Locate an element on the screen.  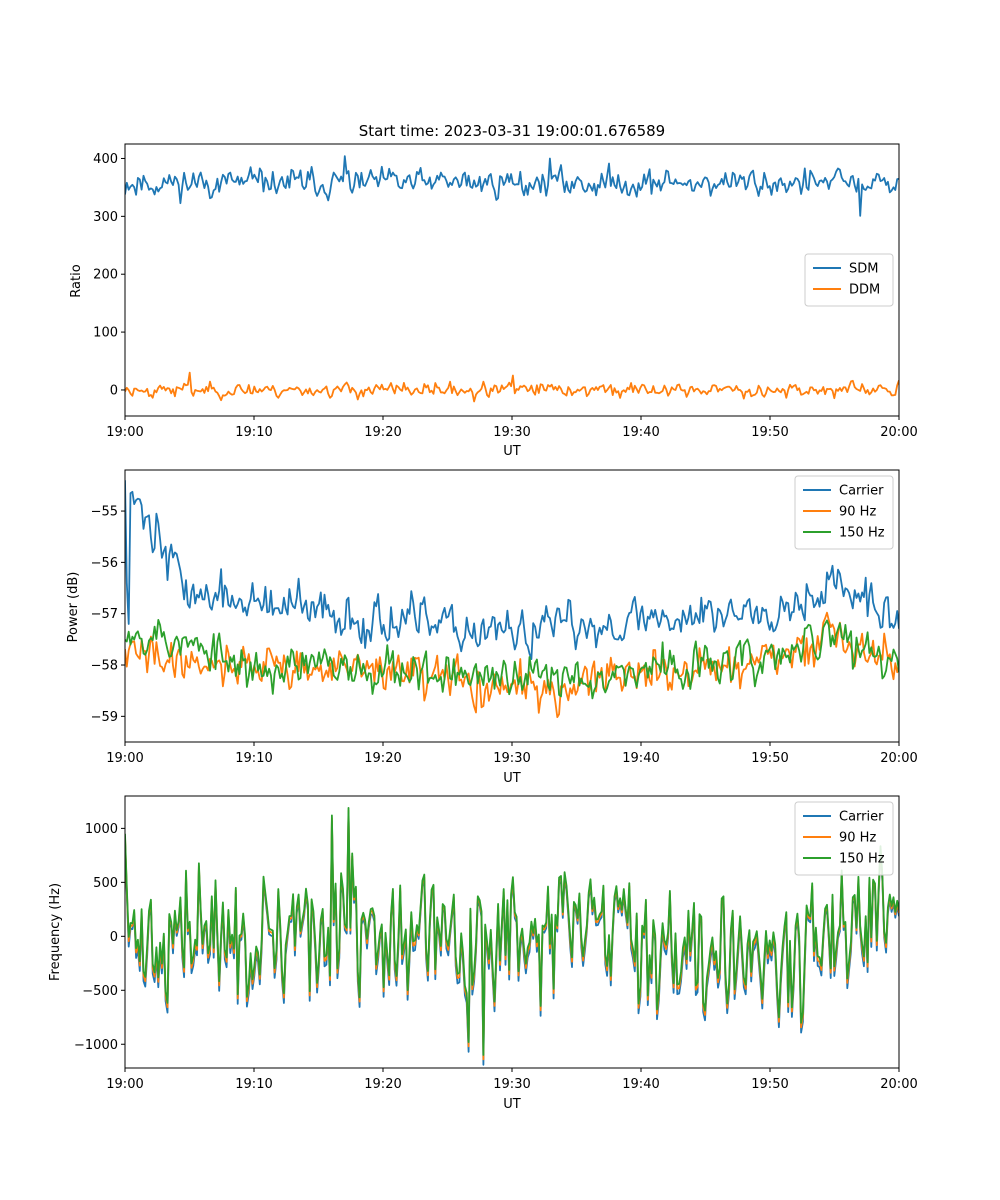
chart-title: Start time: 2023-03-31 19:00:01.676589 is located at coordinates (512, 131).